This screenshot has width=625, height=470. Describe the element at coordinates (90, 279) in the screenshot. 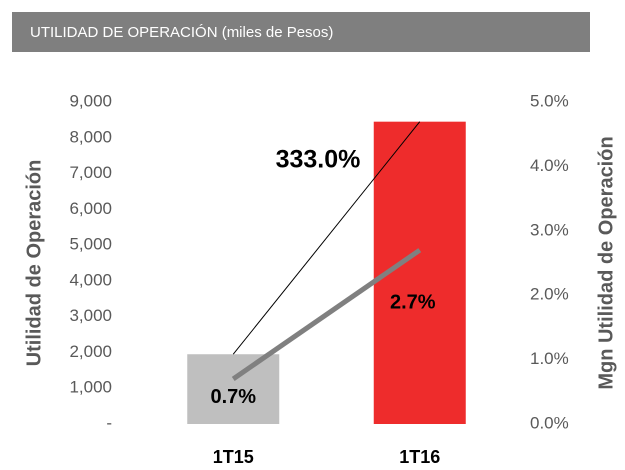

I see `y-tick-label: 4,000` at that location.